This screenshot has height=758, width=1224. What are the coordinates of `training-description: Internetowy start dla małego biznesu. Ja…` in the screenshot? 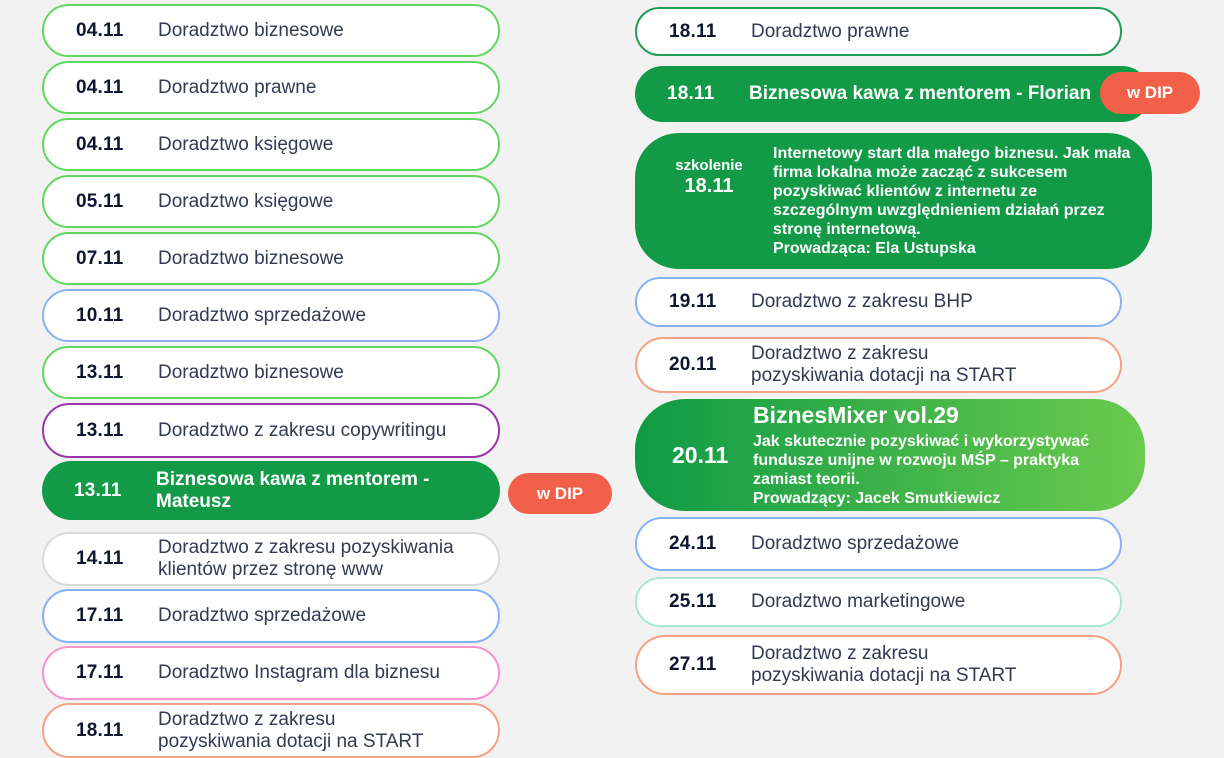 It's located at (952, 201).